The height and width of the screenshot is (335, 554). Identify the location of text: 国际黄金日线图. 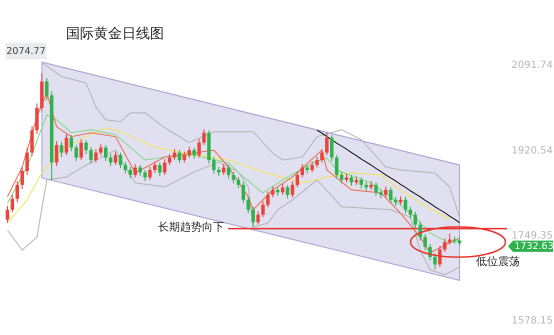
(115, 34).